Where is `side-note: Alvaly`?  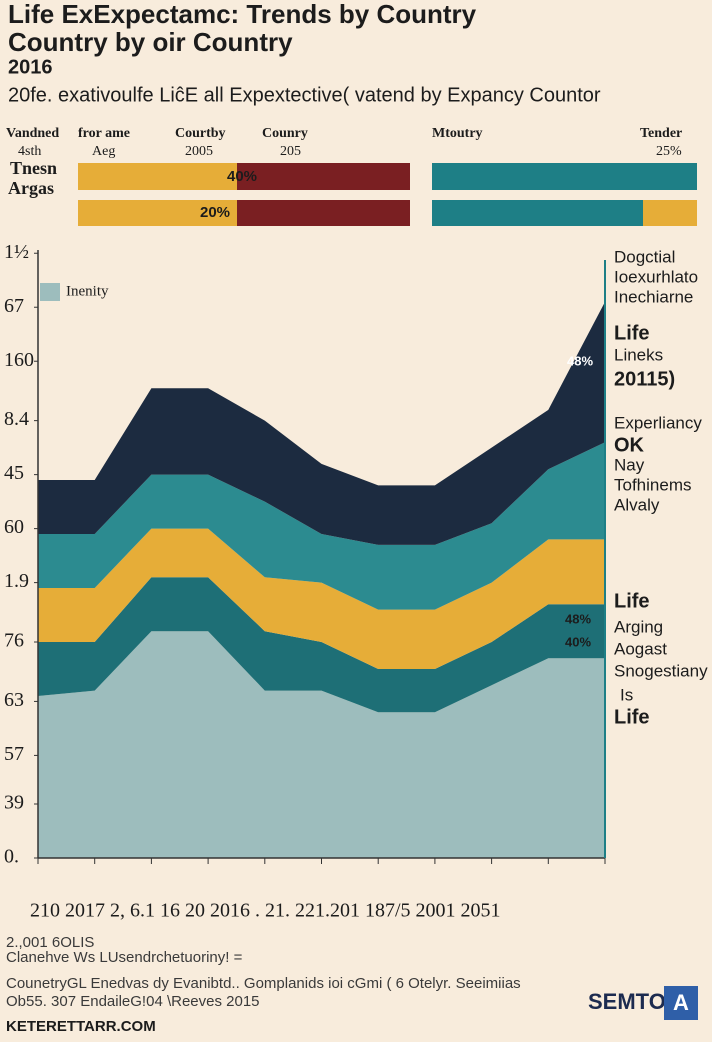 side-note: Alvaly is located at coordinates (637, 504).